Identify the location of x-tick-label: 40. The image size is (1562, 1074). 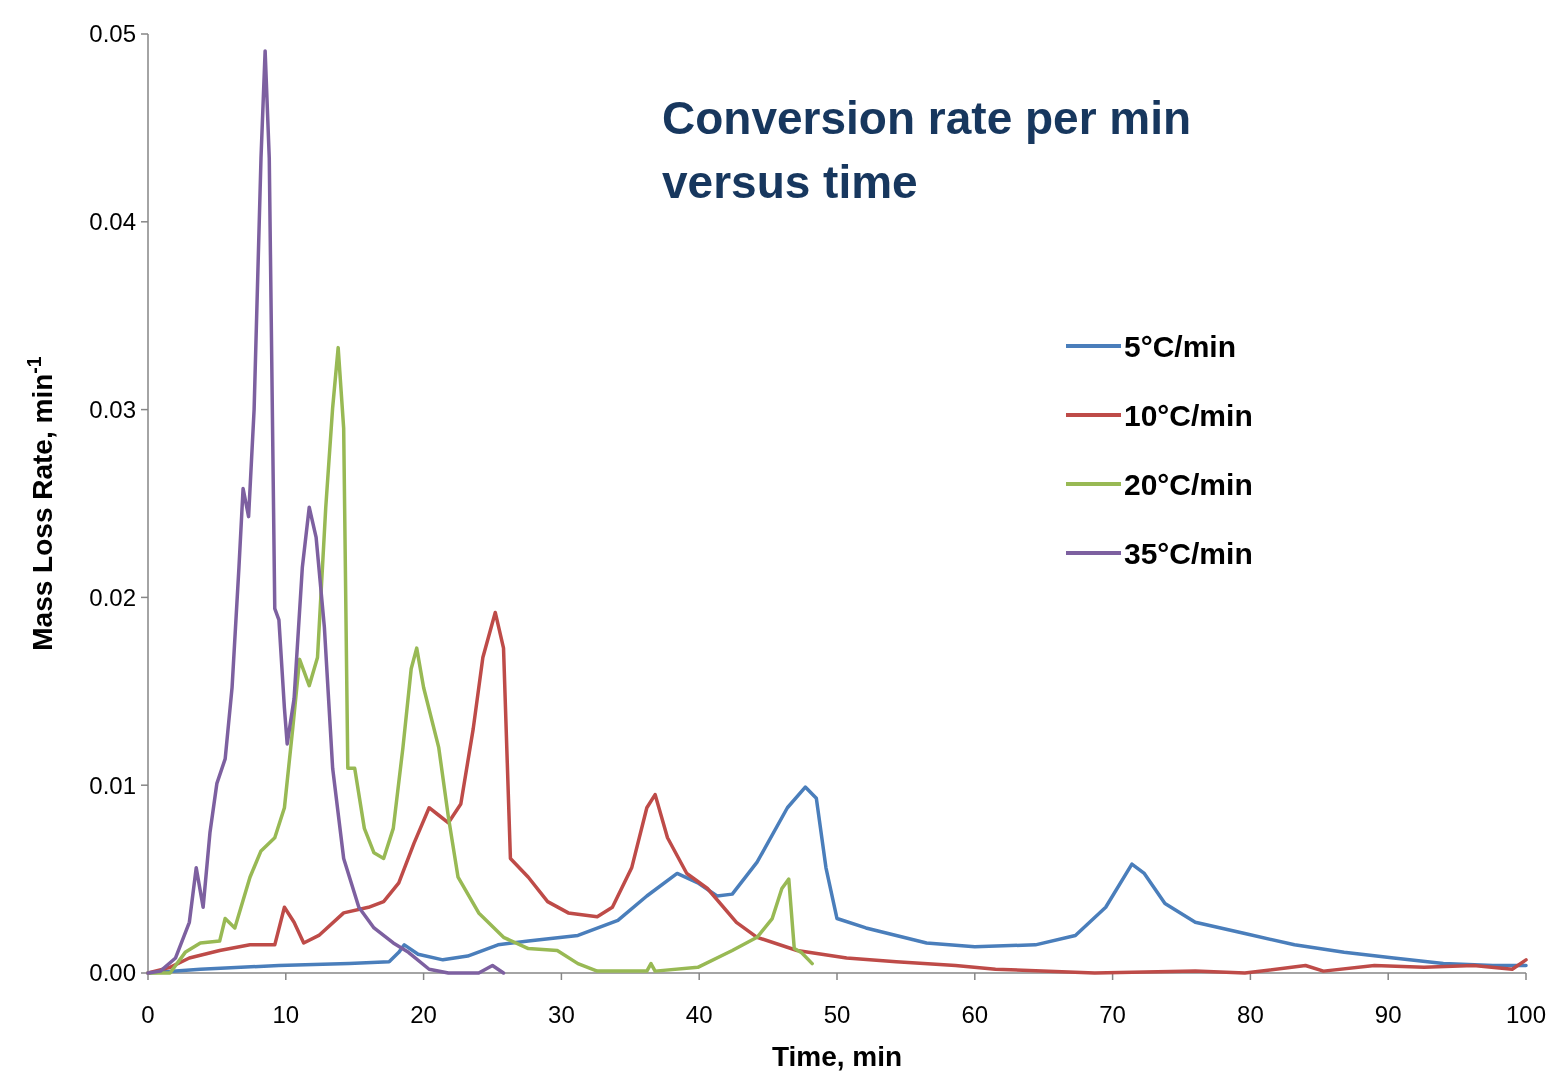
(699, 1014).